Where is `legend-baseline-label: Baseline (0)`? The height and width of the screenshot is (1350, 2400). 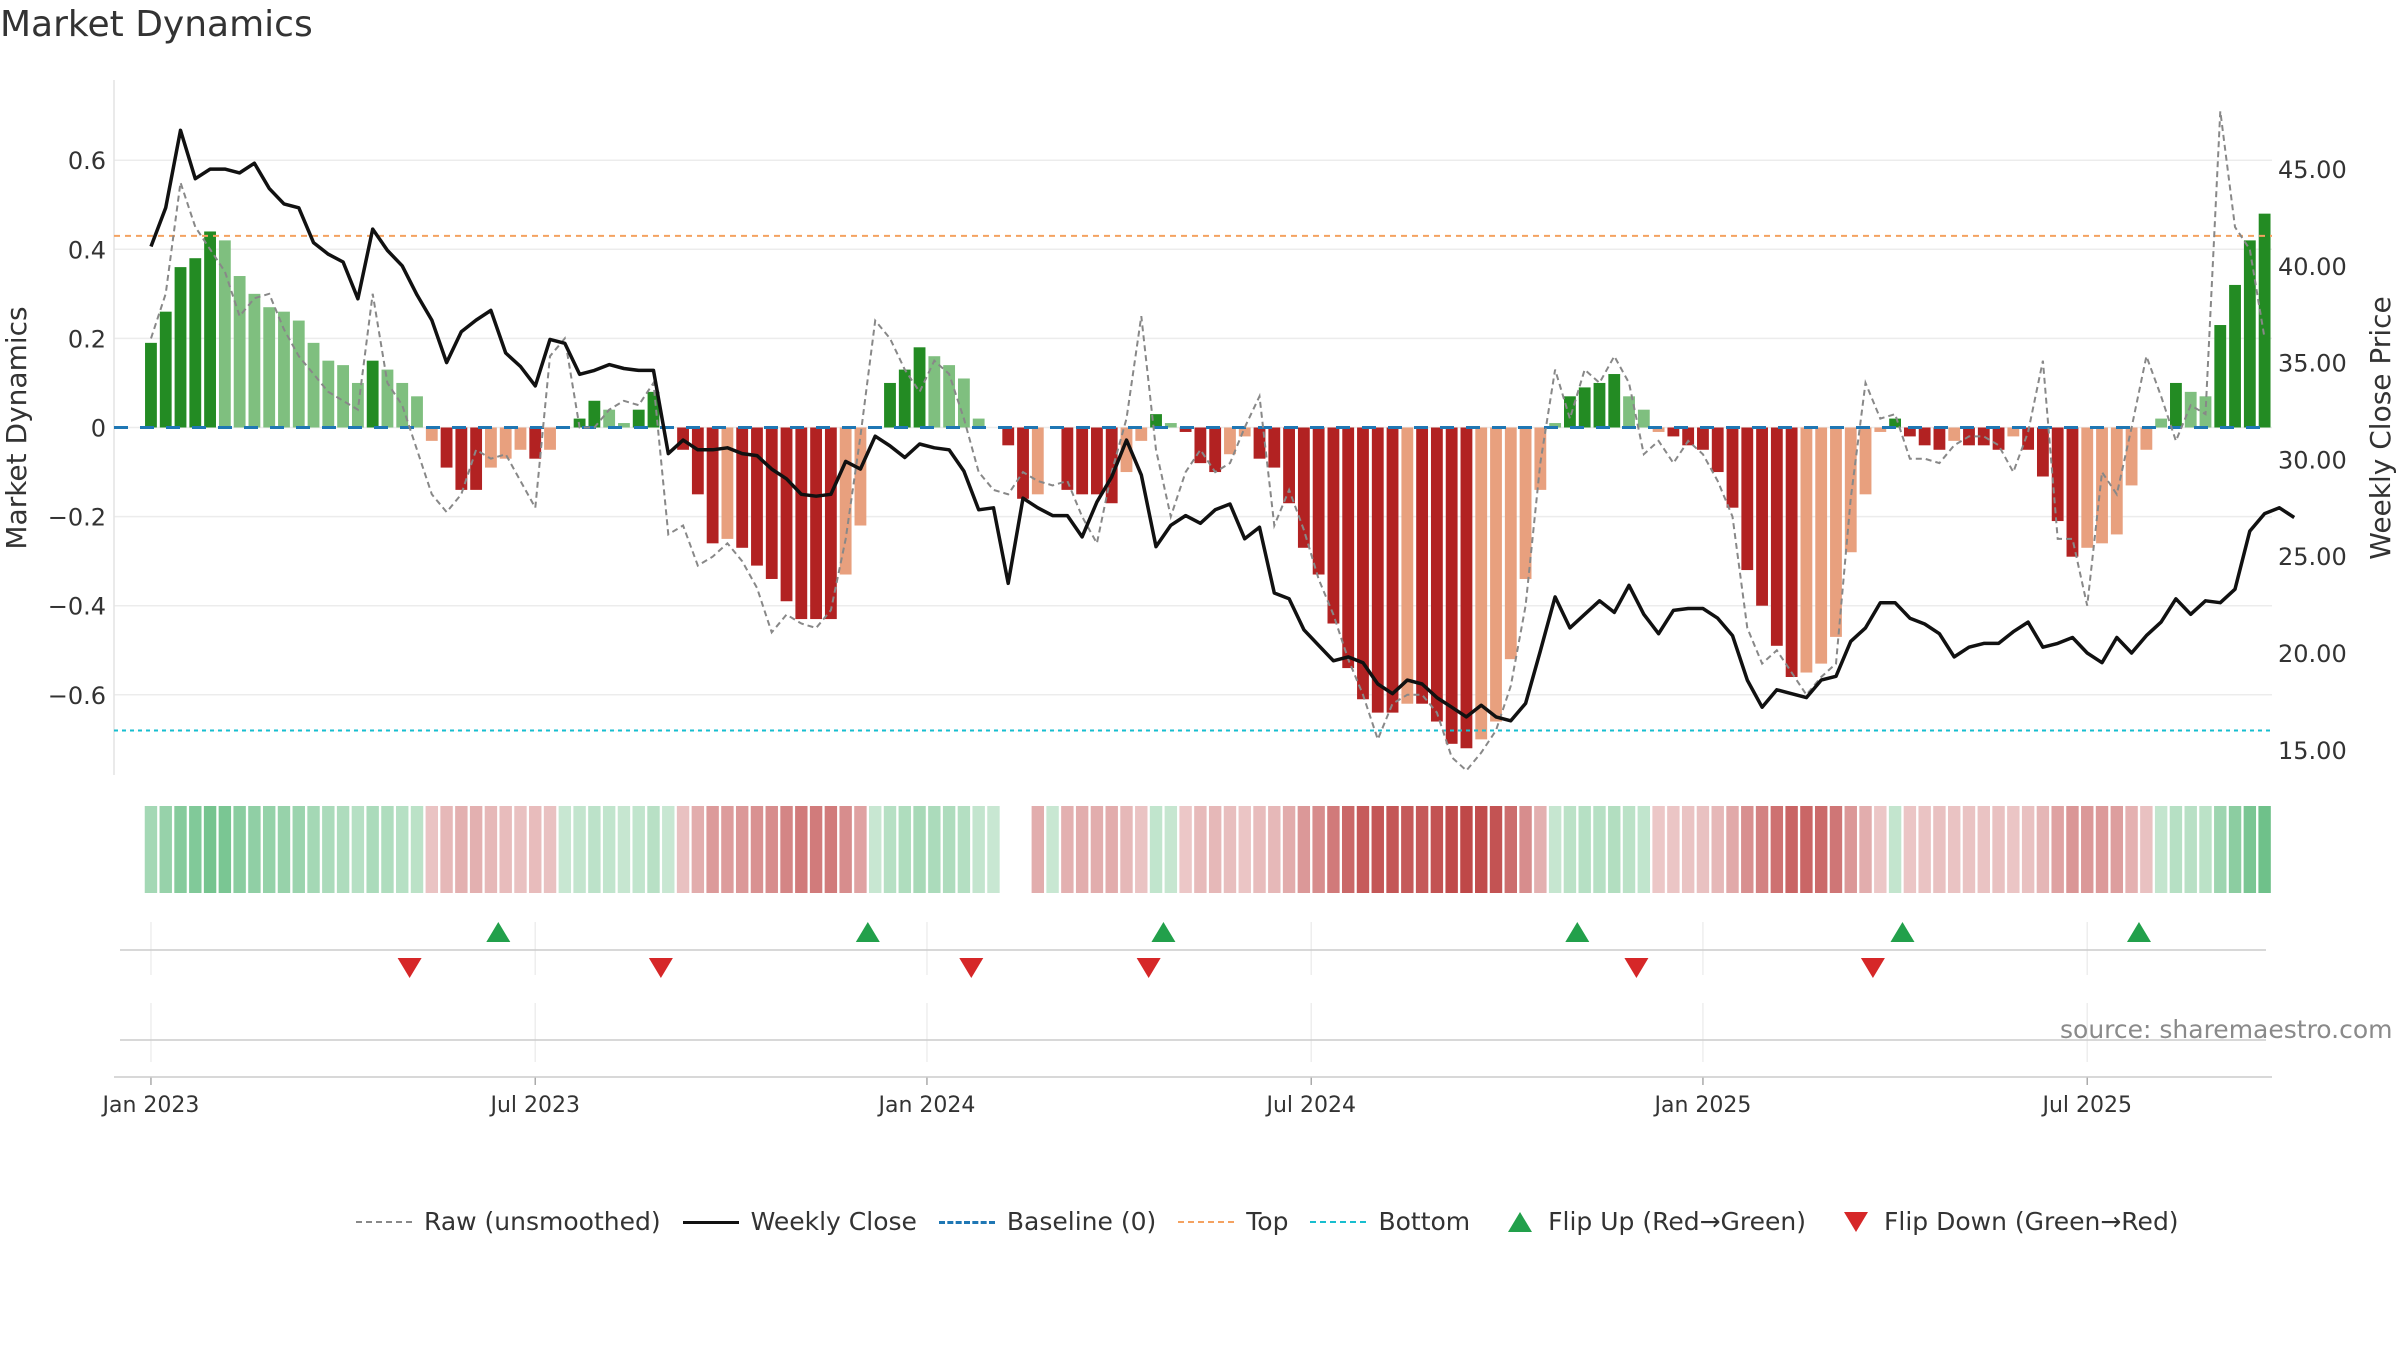 legend-baseline-label: Baseline (0) is located at coordinates (1081, 1221).